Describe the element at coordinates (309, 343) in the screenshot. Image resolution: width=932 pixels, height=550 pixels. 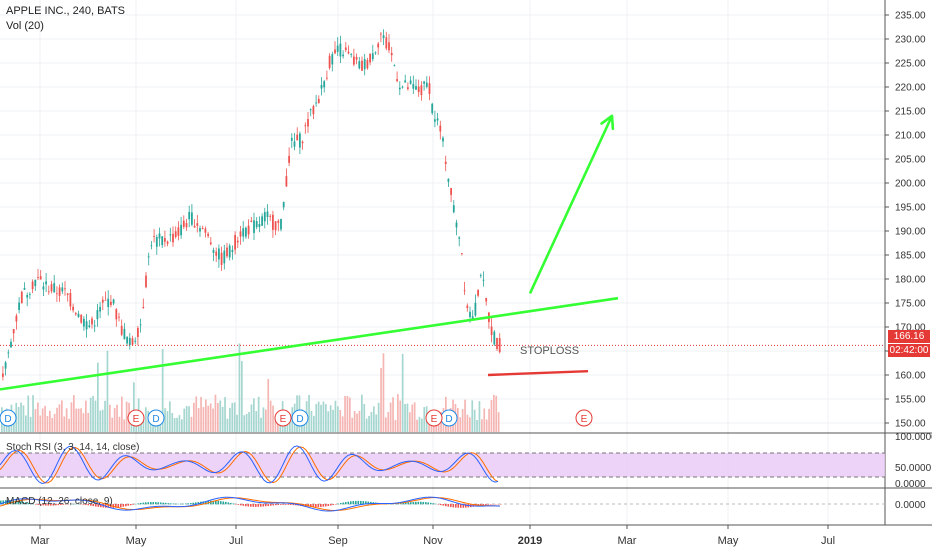
I see `trendline` at that location.